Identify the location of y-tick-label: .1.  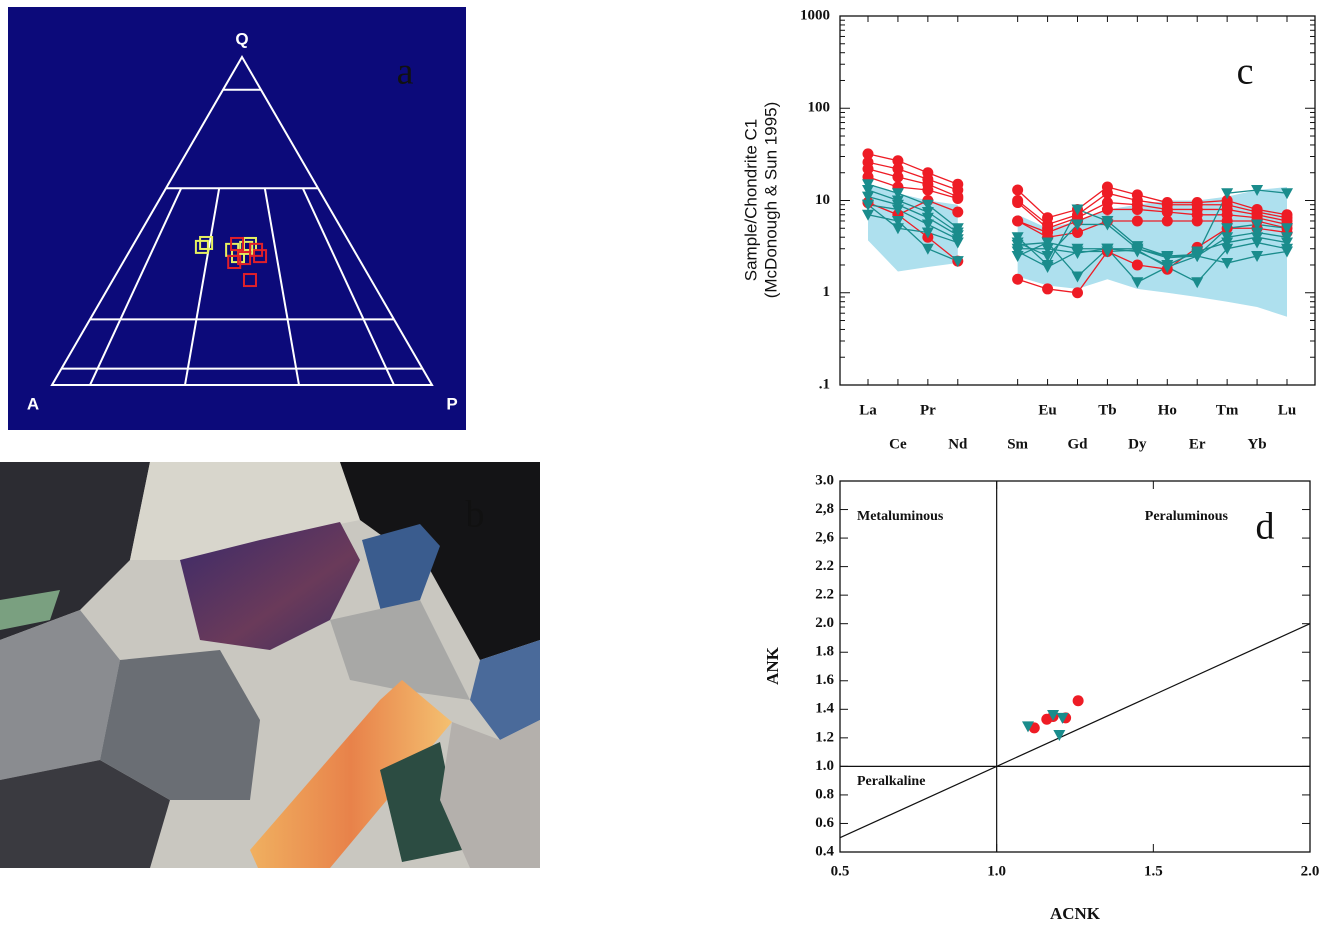
(824, 384).